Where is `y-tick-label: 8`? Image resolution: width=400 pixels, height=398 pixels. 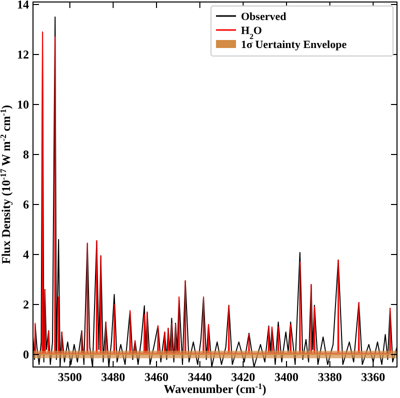
y-tick-label: 8 is located at coordinates (26, 155).